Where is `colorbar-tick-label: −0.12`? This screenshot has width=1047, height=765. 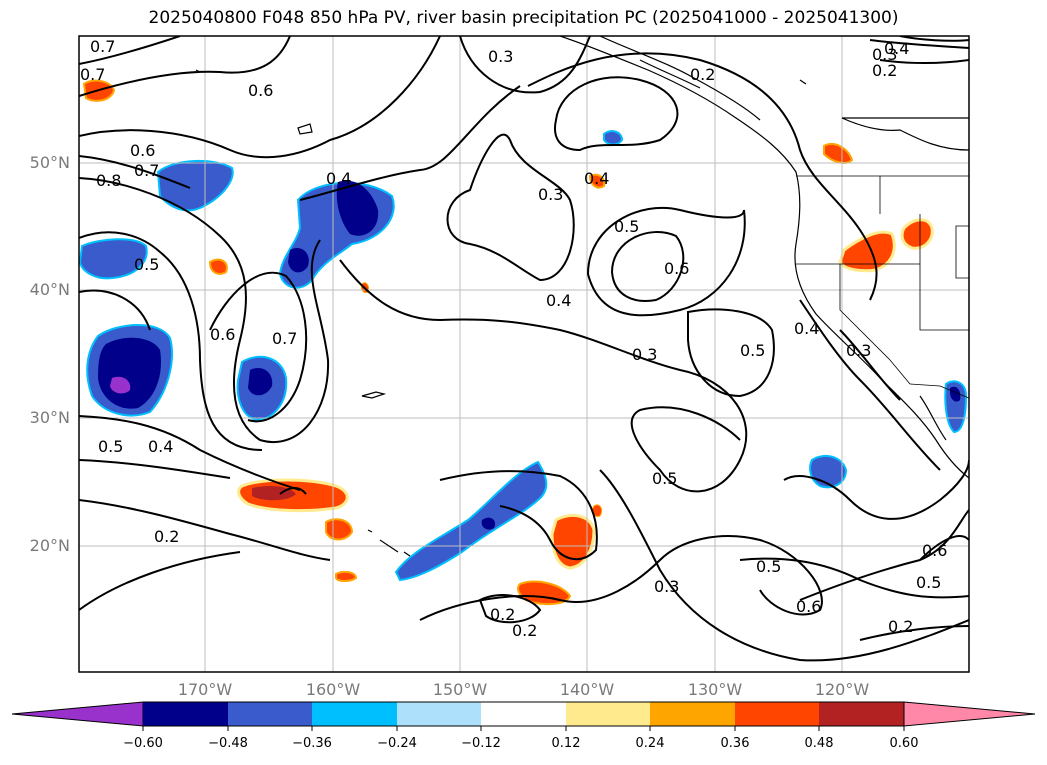 colorbar-tick-label: −0.12 is located at coordinates (481, 743).